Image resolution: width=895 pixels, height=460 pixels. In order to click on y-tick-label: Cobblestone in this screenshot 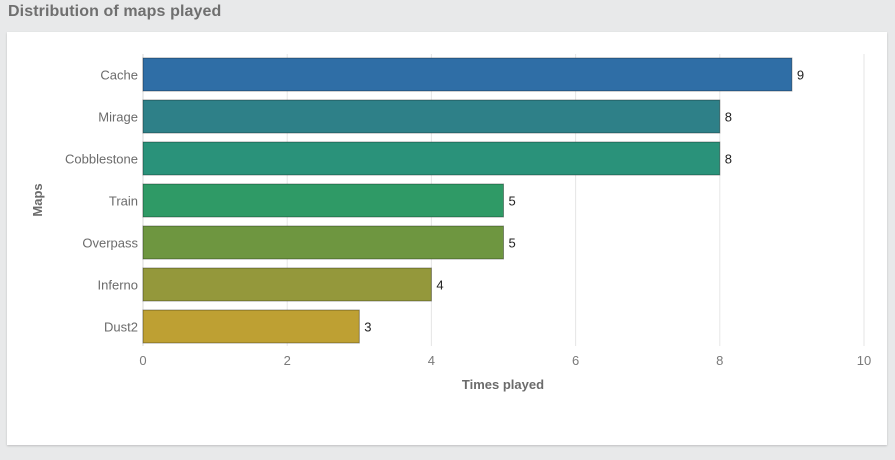, I will do `click(101, 159)`.